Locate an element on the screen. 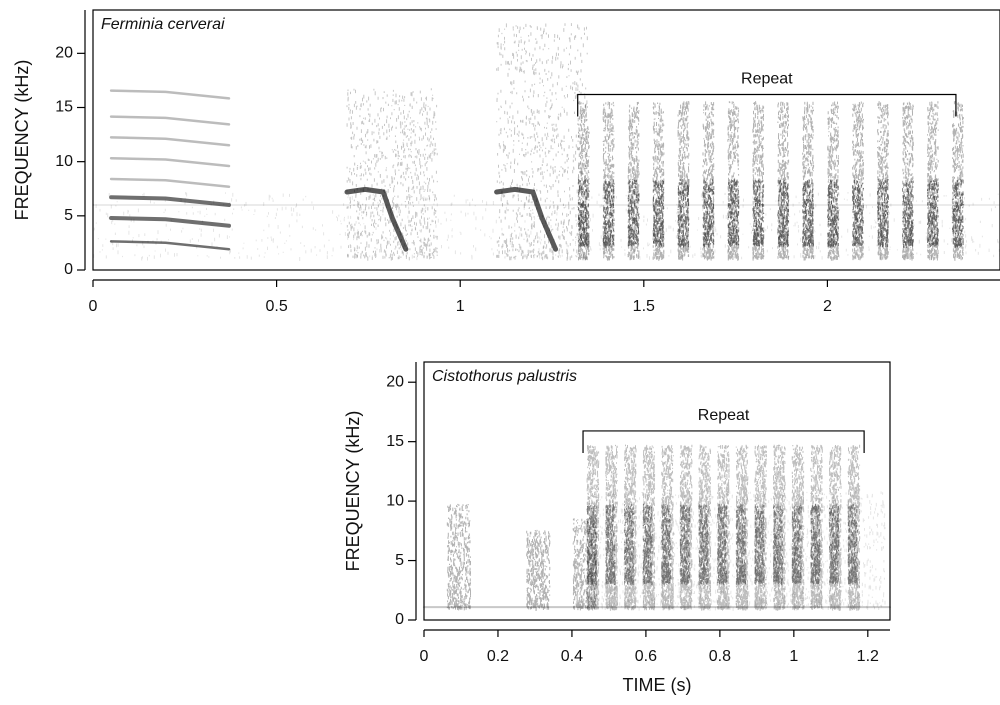 This screenshot has width=1000, height=705. chart-title: Ferminia cerverai is located at coordinates (163, 24).